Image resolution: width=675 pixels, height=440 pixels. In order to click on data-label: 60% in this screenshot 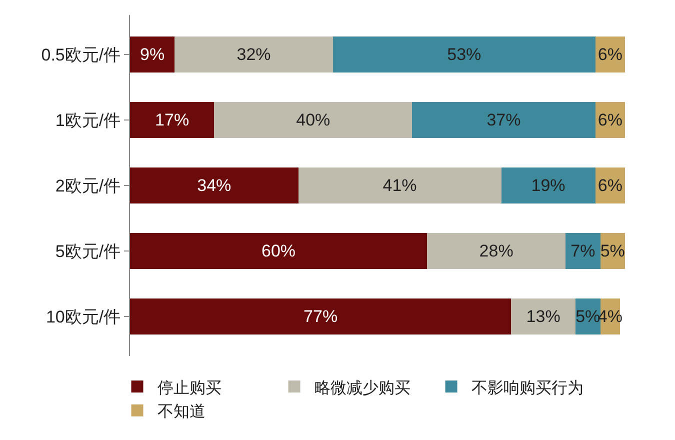, I will do `click(278, 251)`.